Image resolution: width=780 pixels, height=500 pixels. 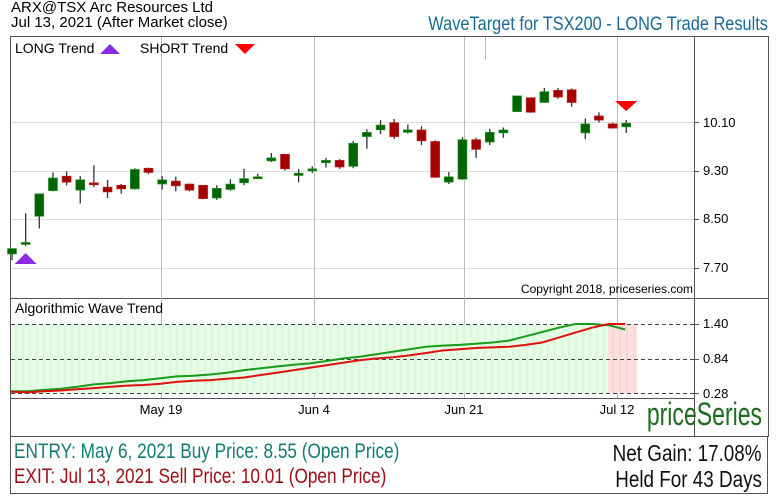 I want to click on wave-y-tick: 1.40, so click(x=716, y=323).